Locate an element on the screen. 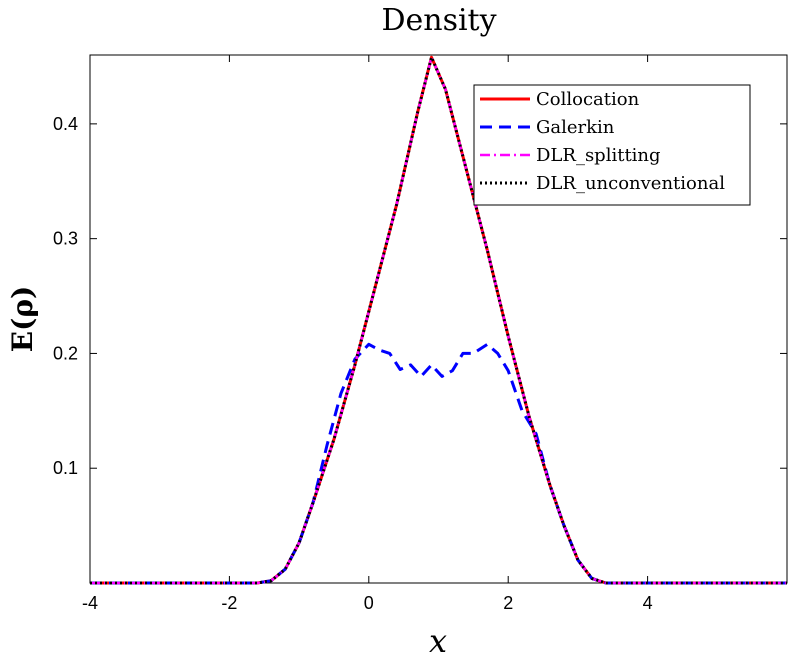 This screenshot has width=793, height=660. y-tick-label: 0.3 is located at coordinates (65, 239).